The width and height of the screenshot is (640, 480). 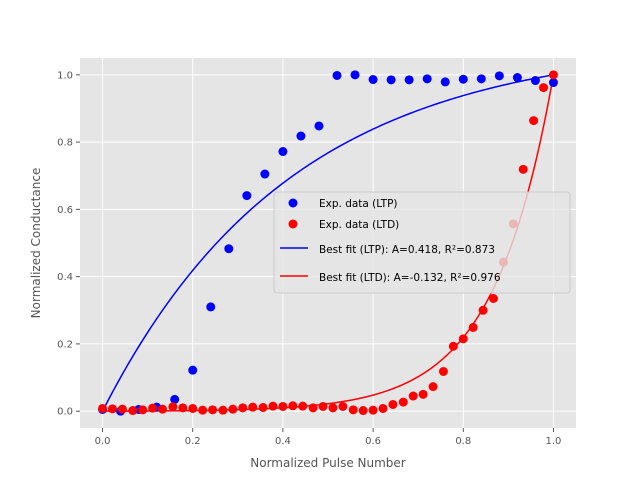 I want to click on legend-marker-ltp, so click(x=293, y=203).